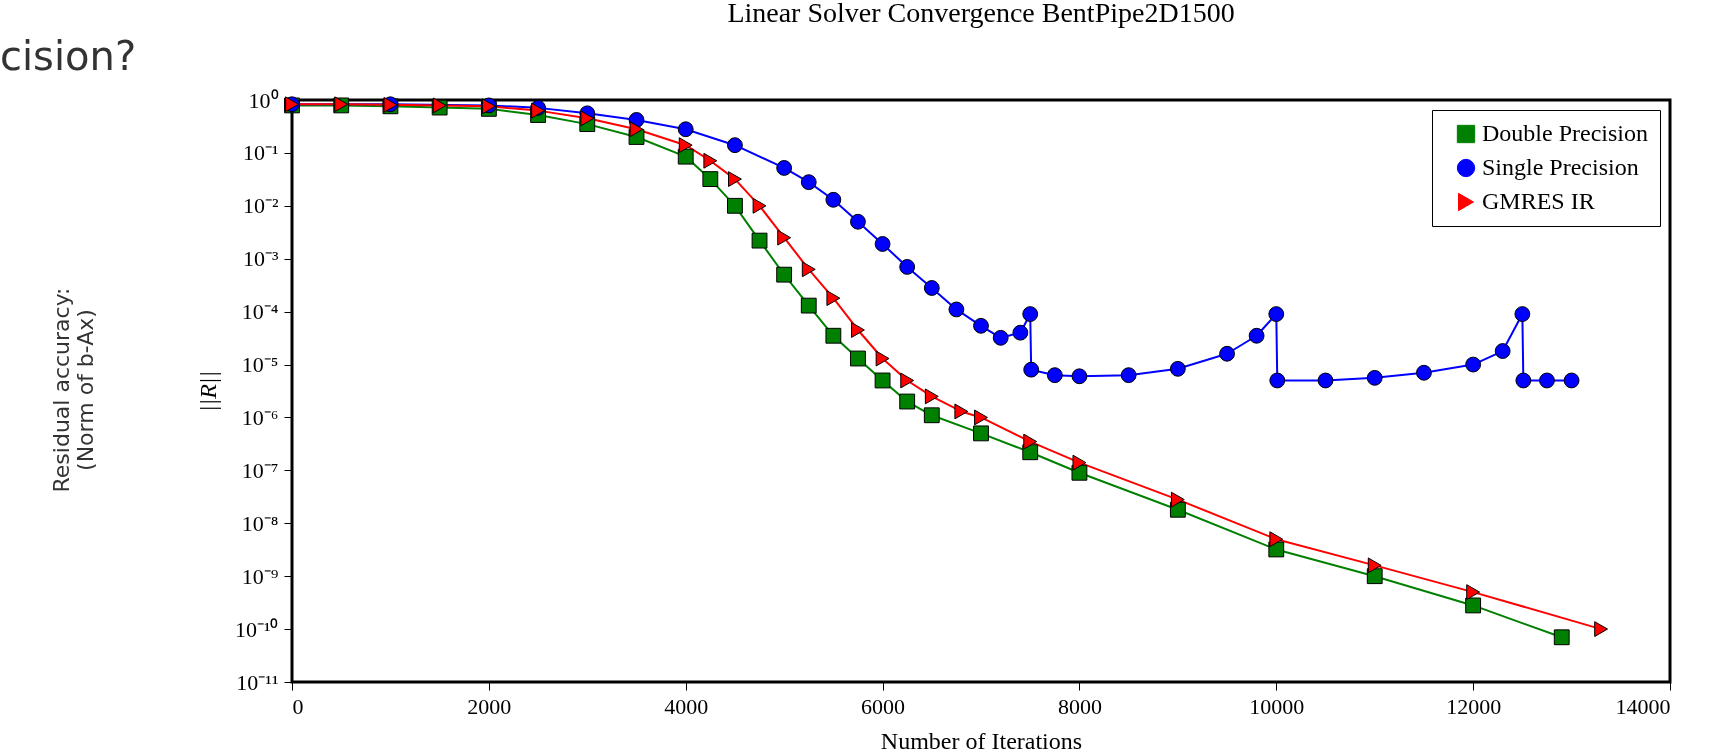 This screenshot has width=1711, height=755. I want to click on x-tick-label: 0, so click(298, 706).